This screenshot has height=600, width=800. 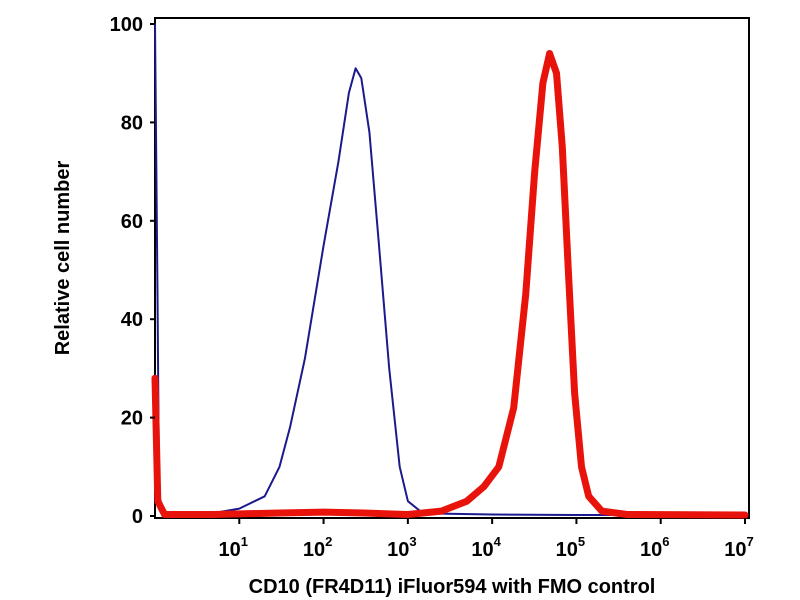 What do you see at coordinates (132, 320) in the screenshot?
I see `y-tick-label: 40` at bounding box center [132, 320].